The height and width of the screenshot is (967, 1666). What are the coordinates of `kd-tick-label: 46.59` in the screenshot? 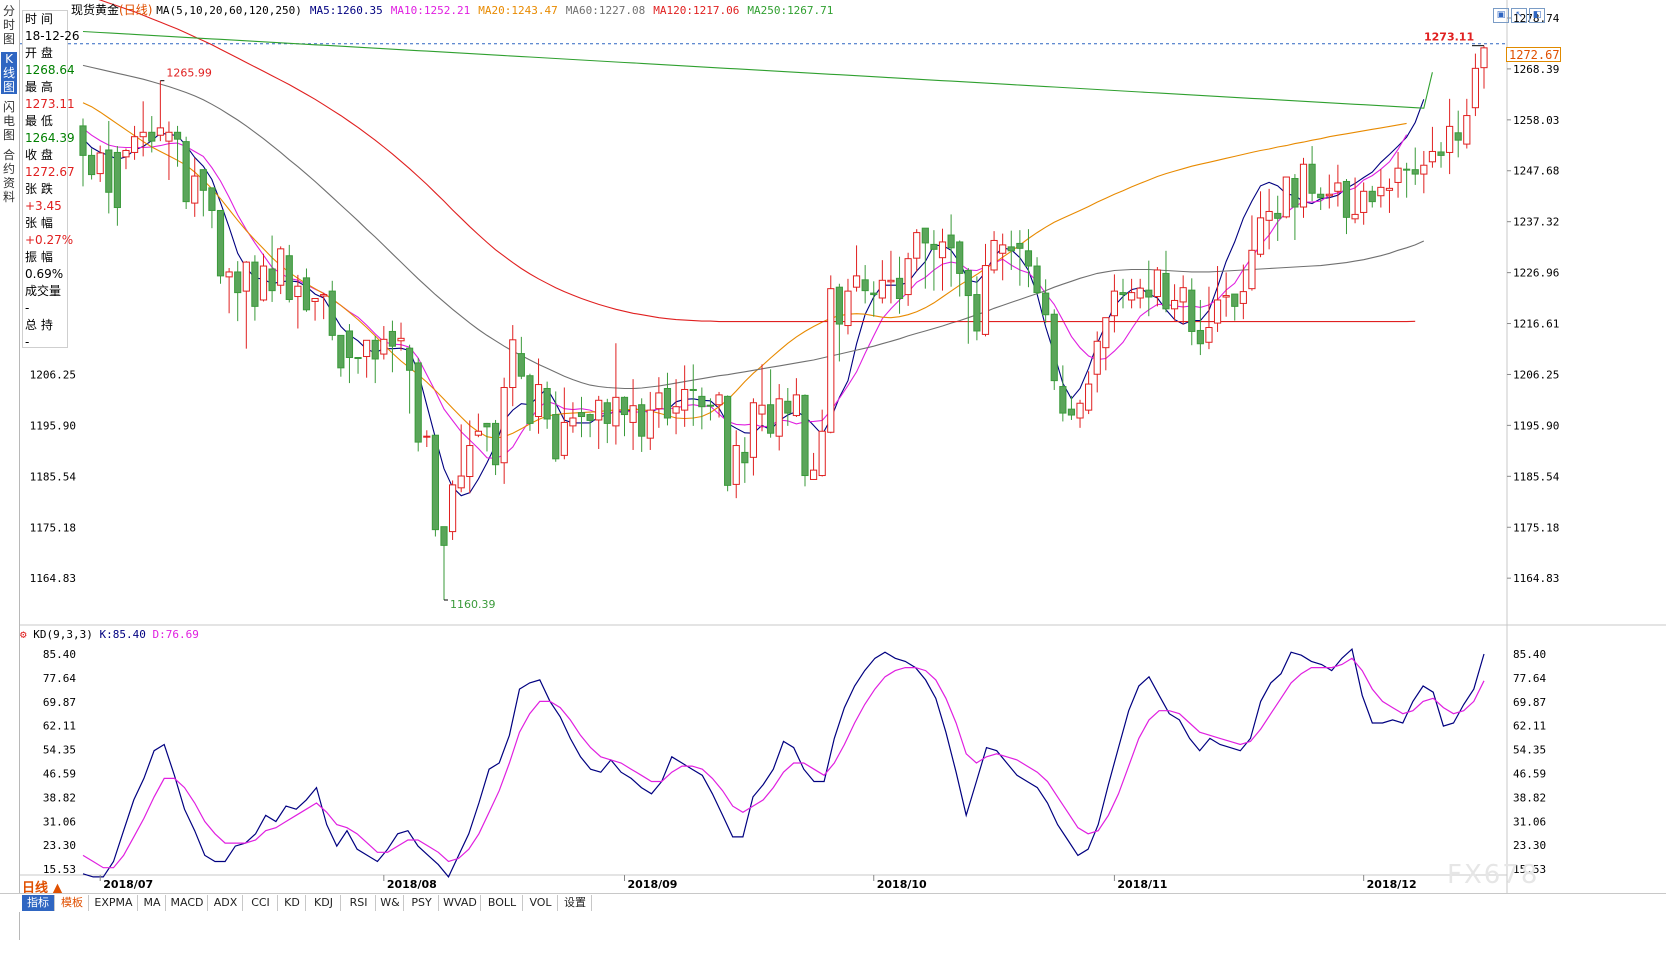 It's located at (1529, 773).